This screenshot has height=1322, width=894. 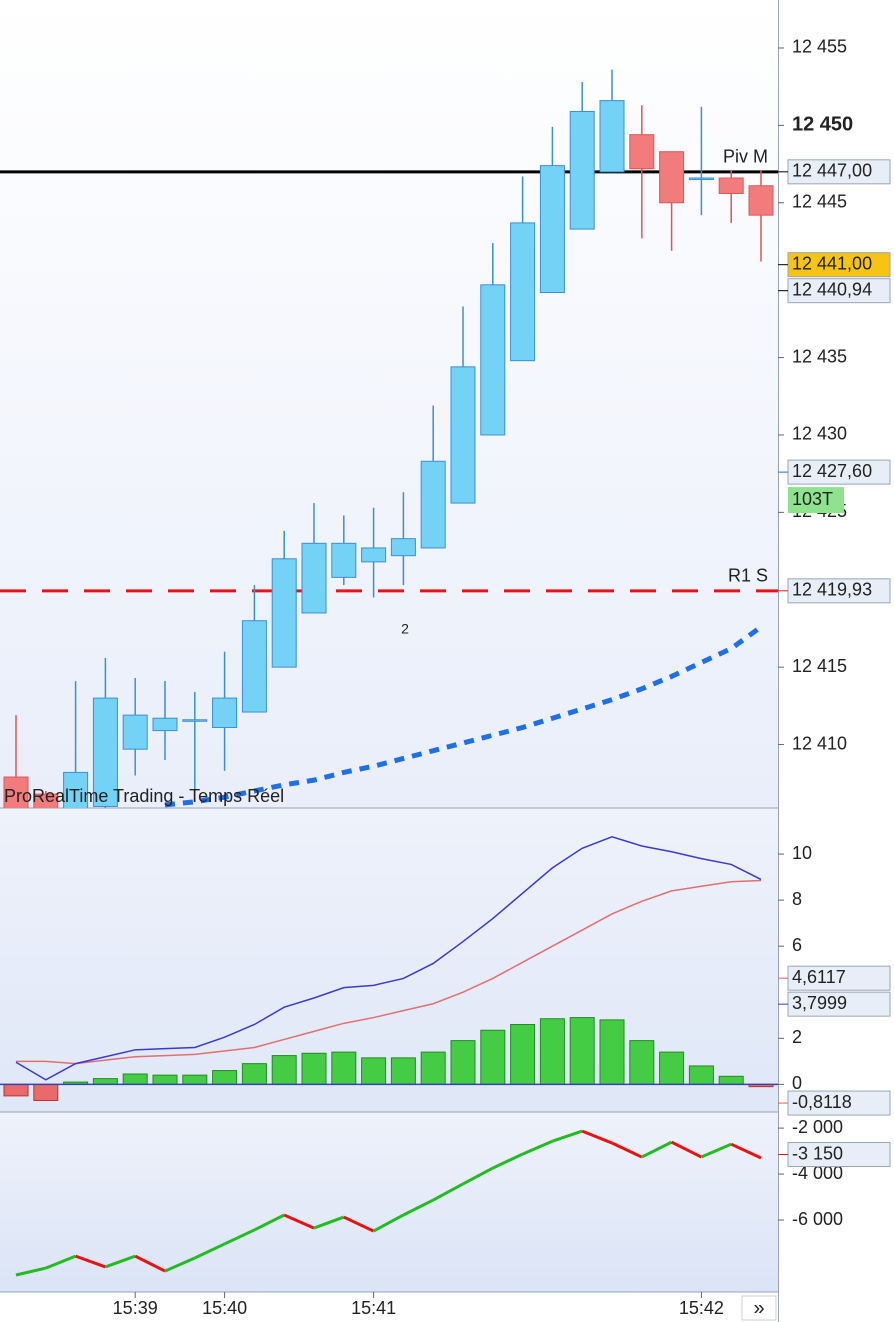 I want to click on level-name: Piv M, so click(x=745, y=157).